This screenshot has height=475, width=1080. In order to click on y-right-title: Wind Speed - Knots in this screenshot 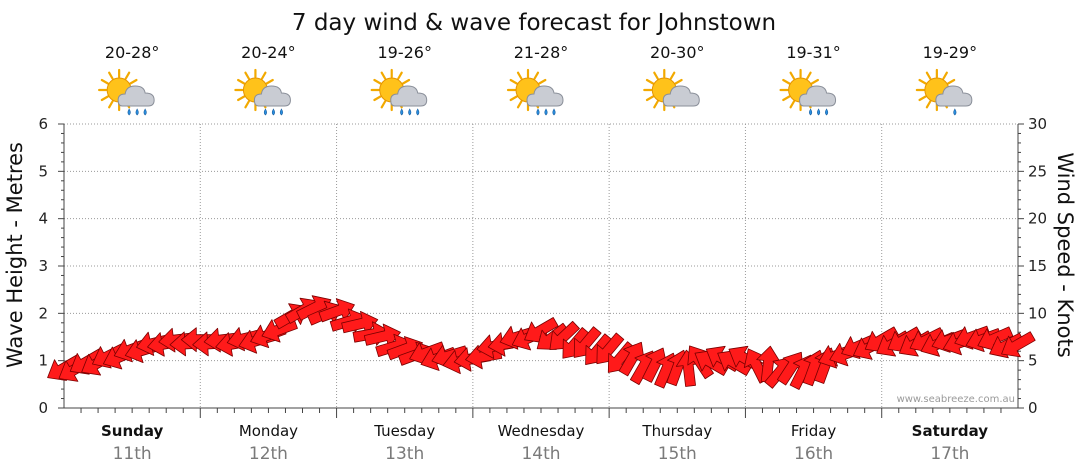, I will do `click(1065, 254)`.